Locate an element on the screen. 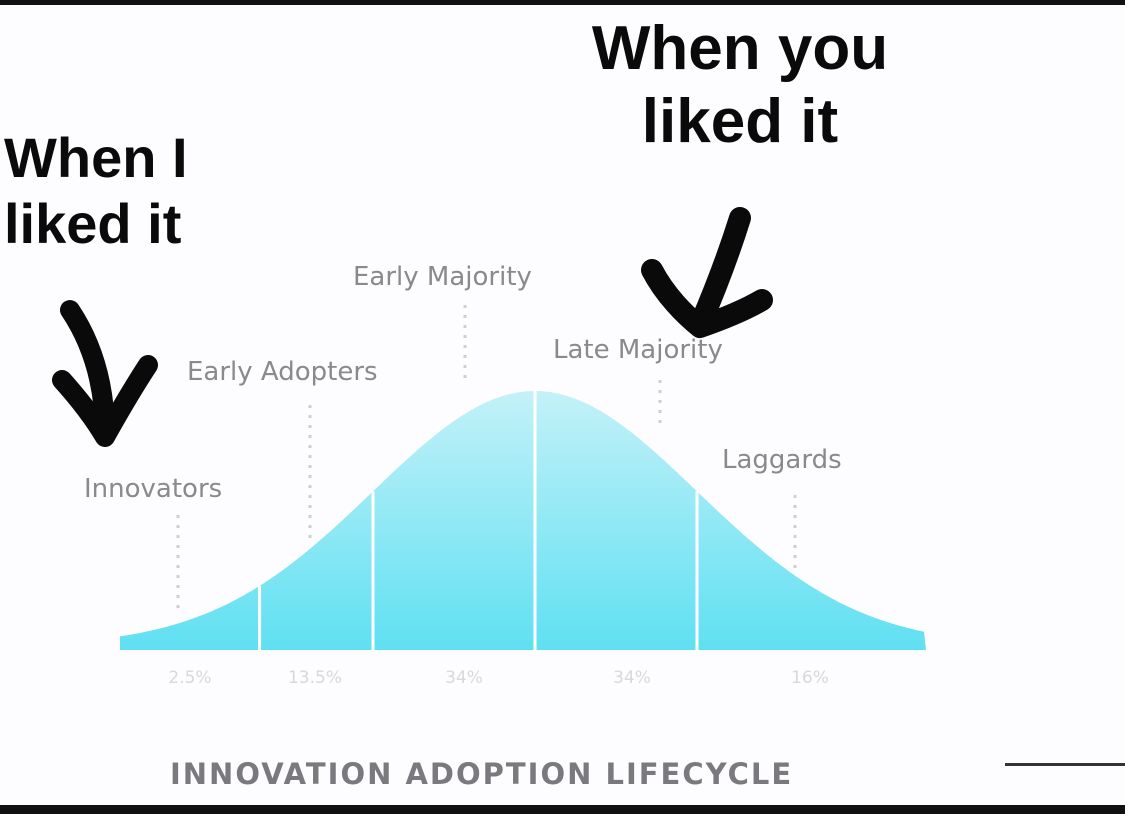 The width and height of the screenshot is (1125, 814). category-label-innovators: Innovators is located at coordinates (153, 489).